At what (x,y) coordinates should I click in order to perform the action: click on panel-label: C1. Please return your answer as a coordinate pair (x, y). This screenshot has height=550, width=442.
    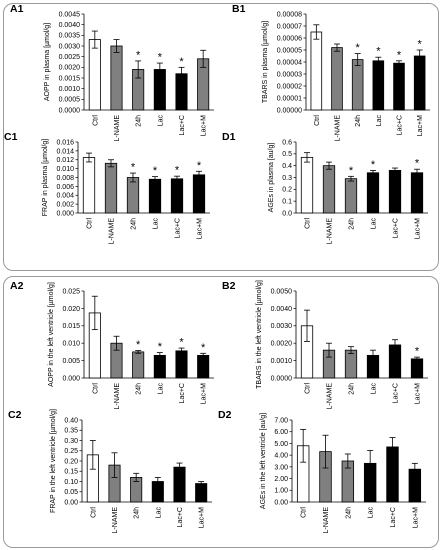
    Looking at the image, I should click on (11, 137).